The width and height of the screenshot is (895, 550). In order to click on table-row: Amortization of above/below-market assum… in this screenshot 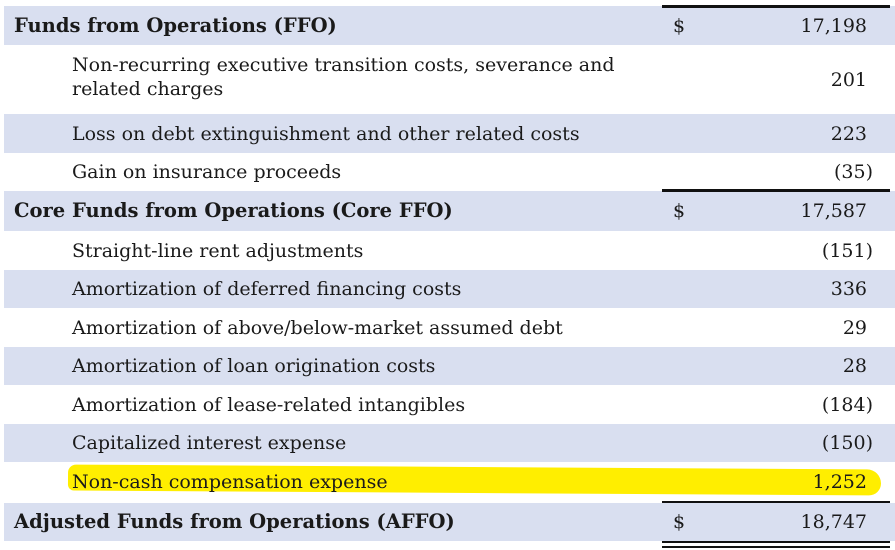, I will do `click(449, 327)`.